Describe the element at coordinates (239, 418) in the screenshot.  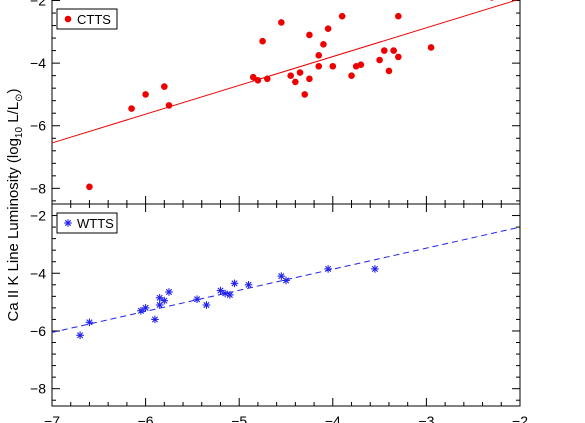
I see `x-tick-label: −5` at that location.